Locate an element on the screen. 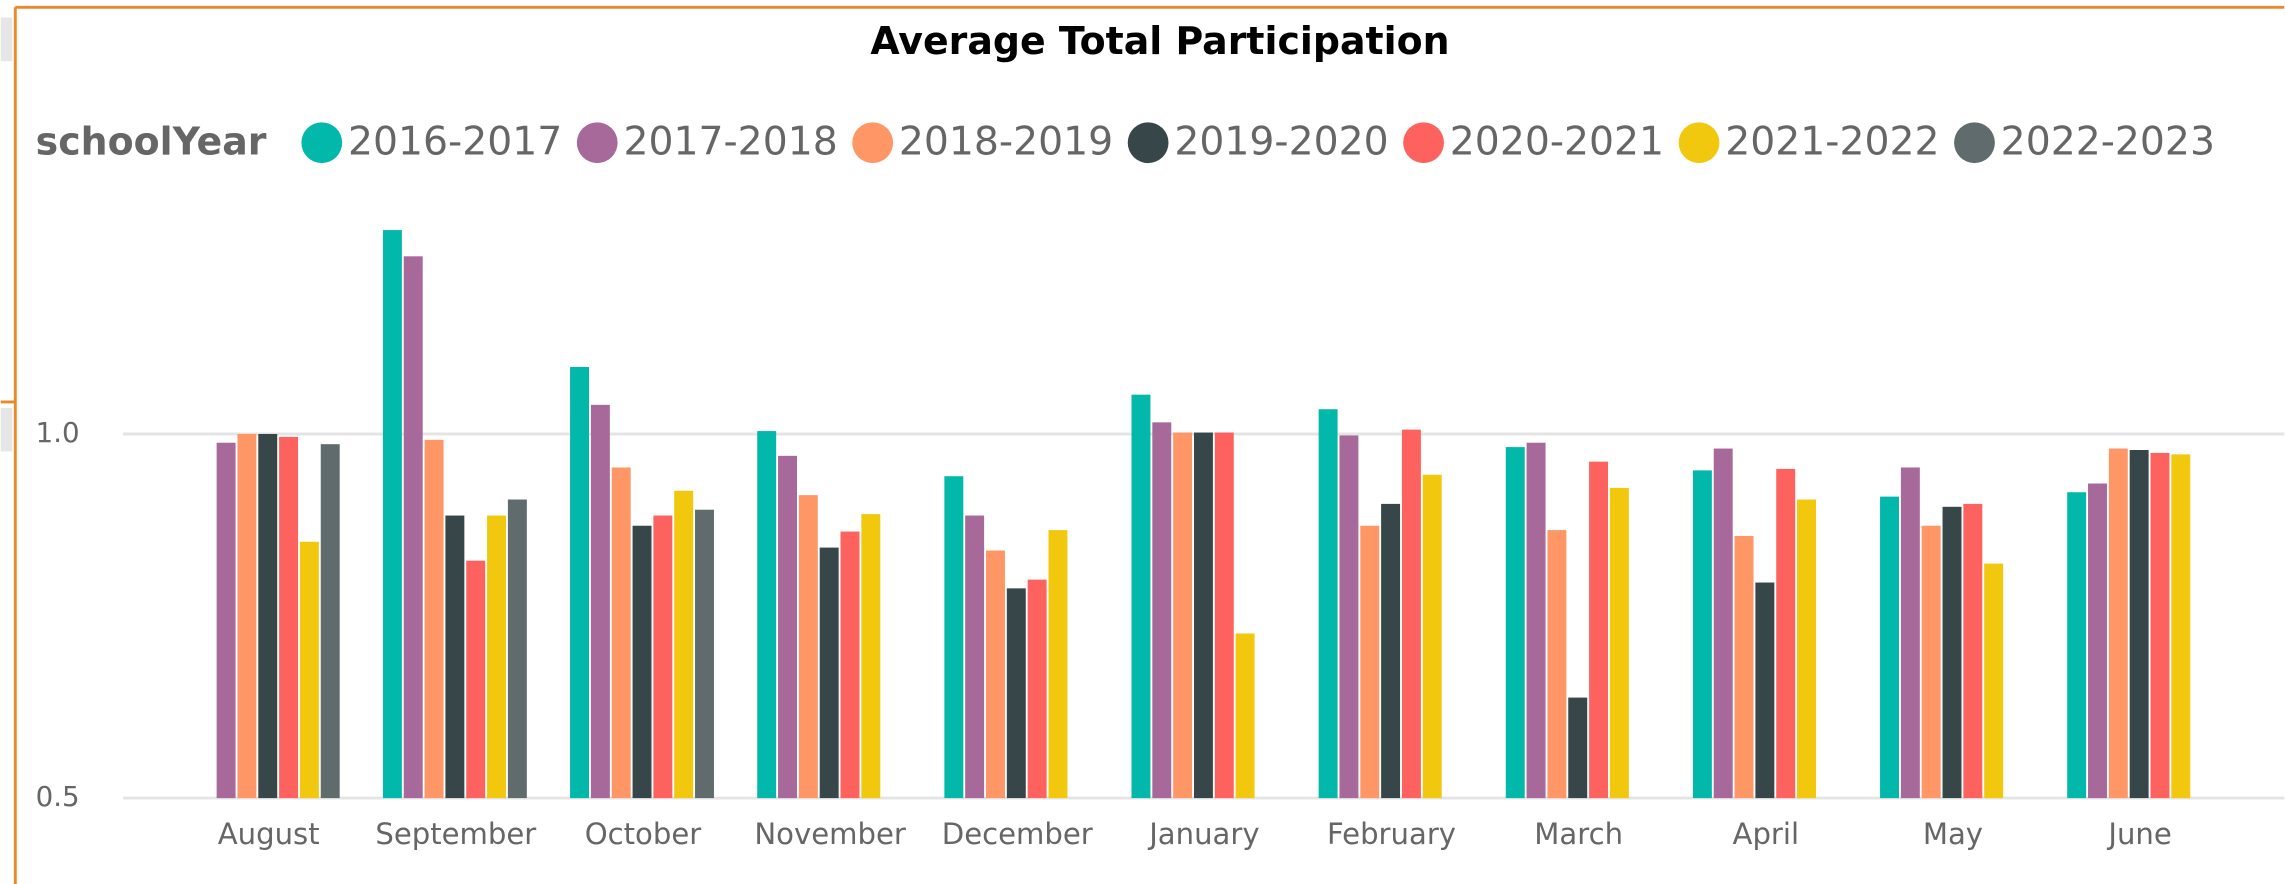  legend-label: 2022-2023 is located at coordinates (2108, 142).